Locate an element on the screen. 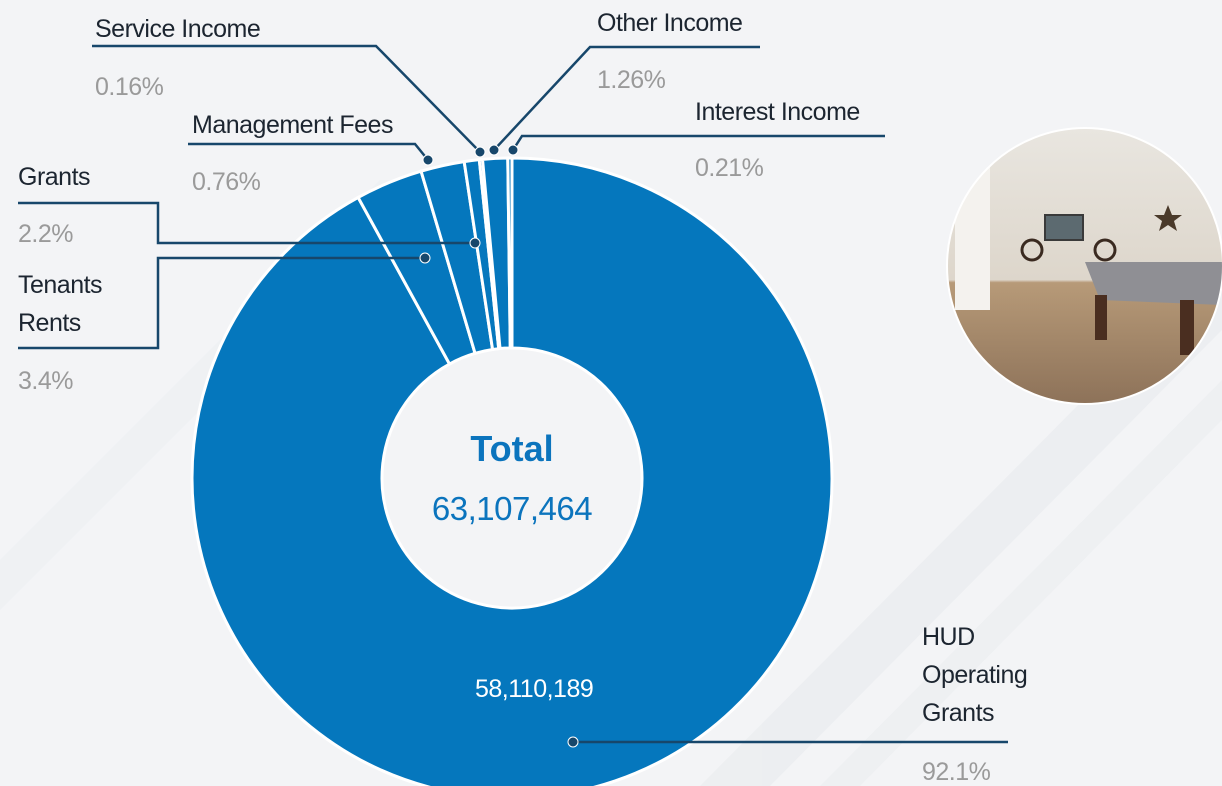 The height and width of the screenshot is (786, 1222). slice-percent: 0.76% is located at coordinates (226, 182).